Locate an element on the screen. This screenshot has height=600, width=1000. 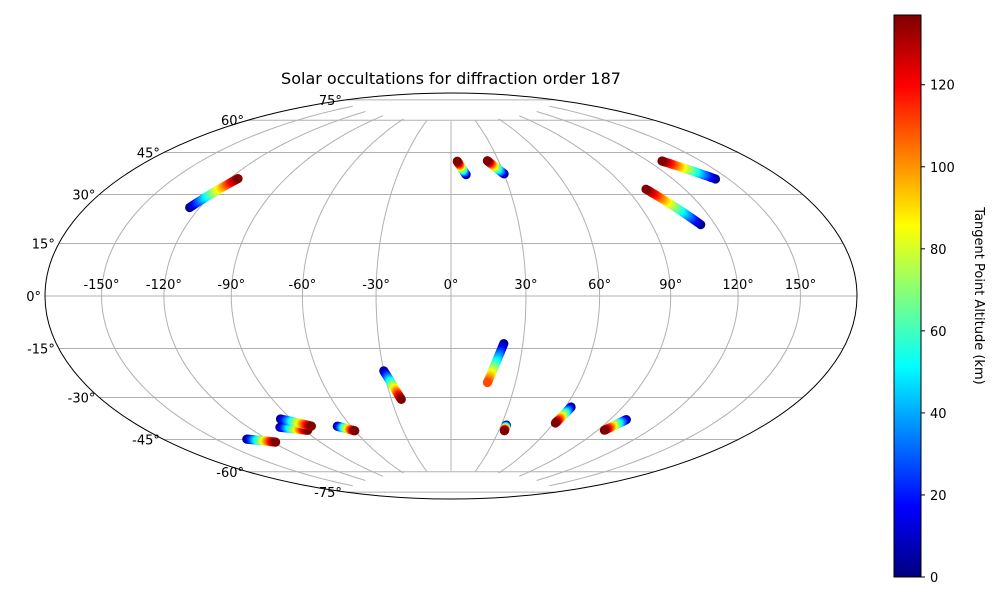
lon-tick-label: -150° is located at coordinates (101, 285).